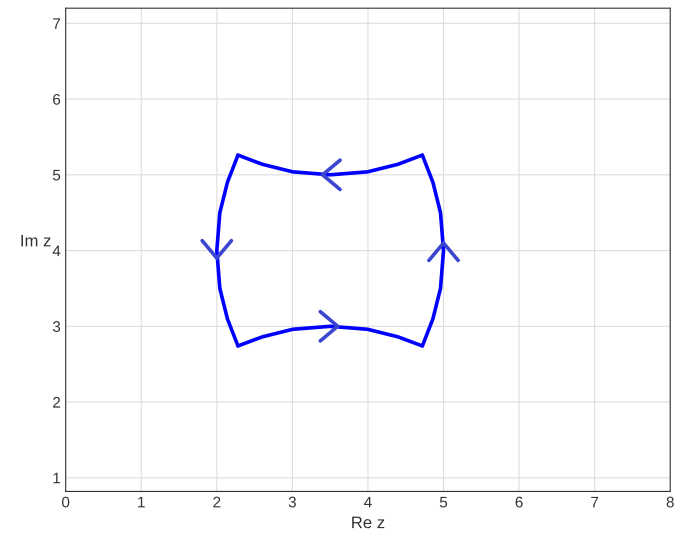  What do you see at coordinates (56, 326) in the screenshot?
I see `y-tick-label: 3` at bounding box center [56, 326].